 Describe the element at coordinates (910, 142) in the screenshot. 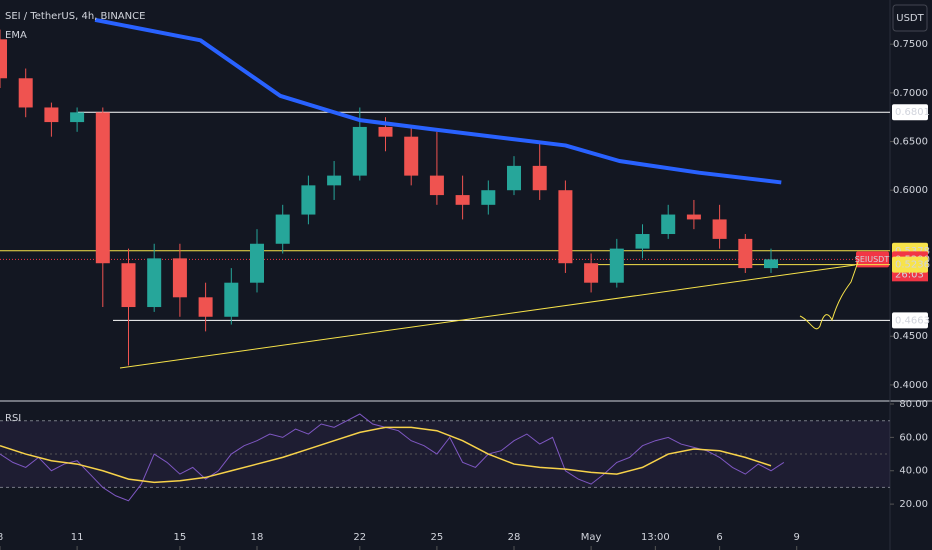

I see `y-tick-label: 0.6500` at that location.